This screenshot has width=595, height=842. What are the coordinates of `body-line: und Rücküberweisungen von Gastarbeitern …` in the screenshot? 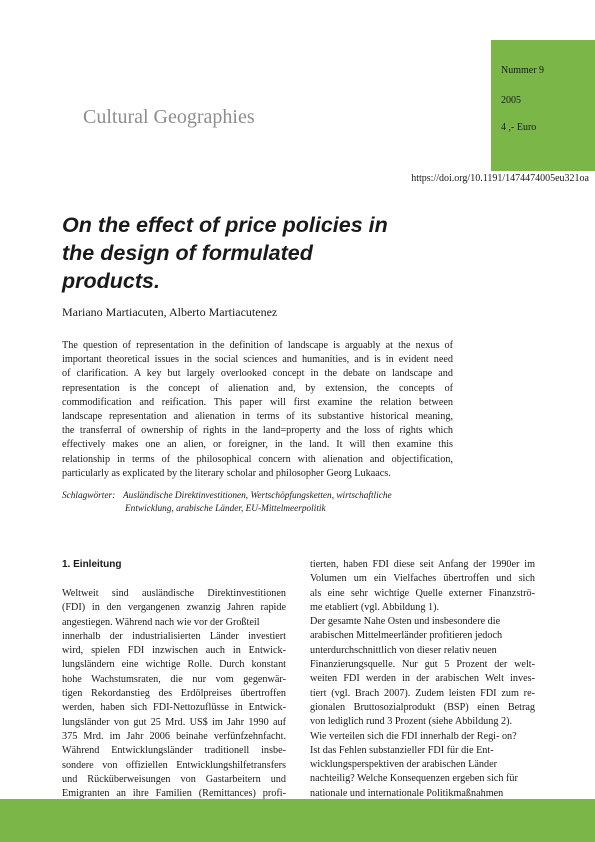 It's located at (174, 779).